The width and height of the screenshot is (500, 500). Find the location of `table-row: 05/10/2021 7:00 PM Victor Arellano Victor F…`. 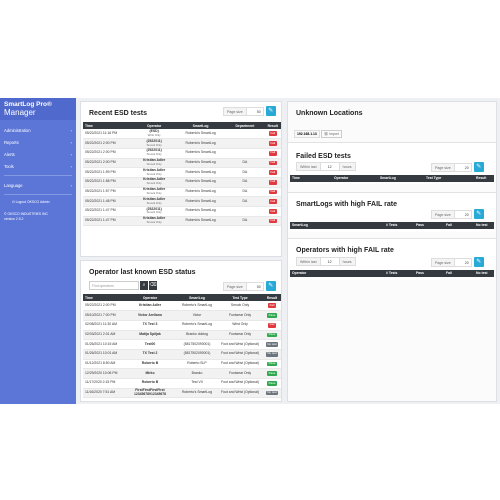

table-row: 05/10/2021 7:00 PM Victor Arellano Victor F… is located at coordinates (182, 315).